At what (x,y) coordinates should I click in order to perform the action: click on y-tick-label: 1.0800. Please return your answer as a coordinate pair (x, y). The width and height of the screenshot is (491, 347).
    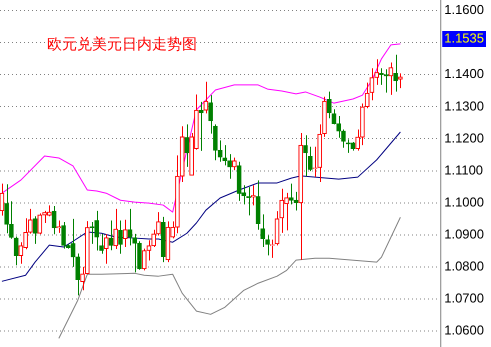
    Looking at the image, I should click on (464, 266).